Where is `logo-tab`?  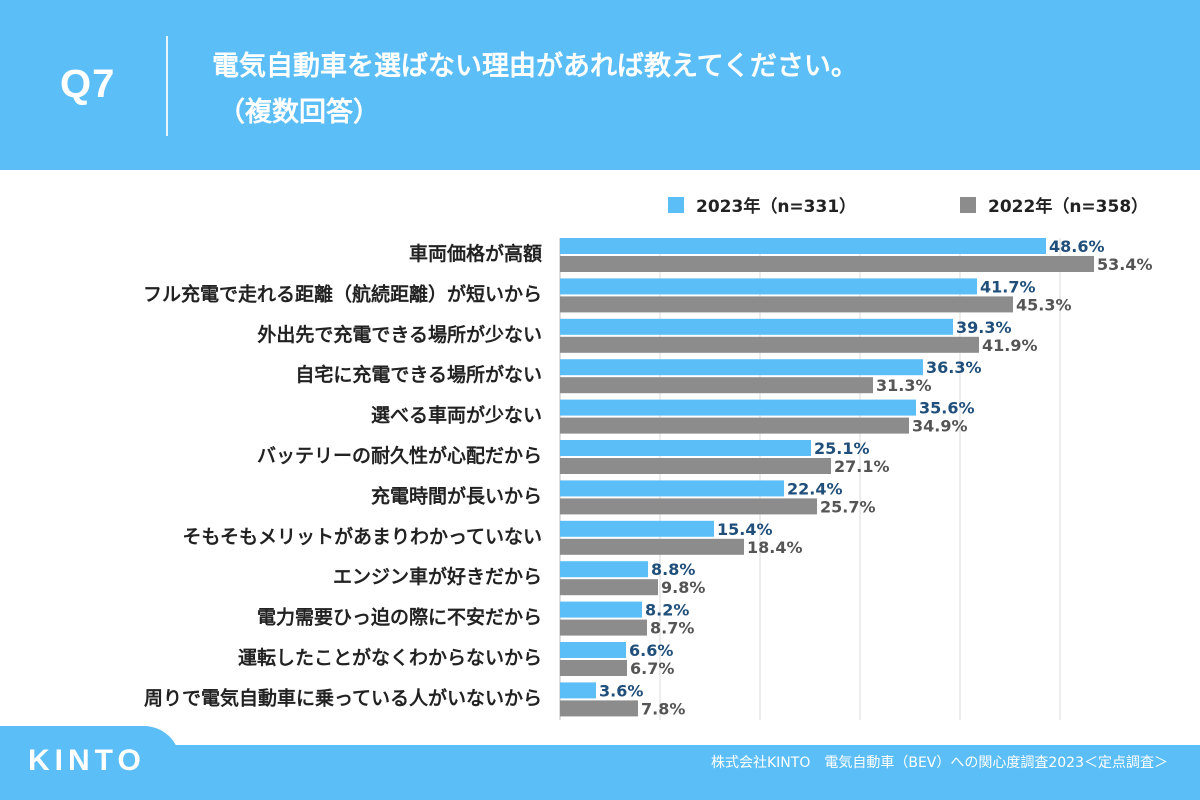 logo-tab is located at coordinates (90, 763).